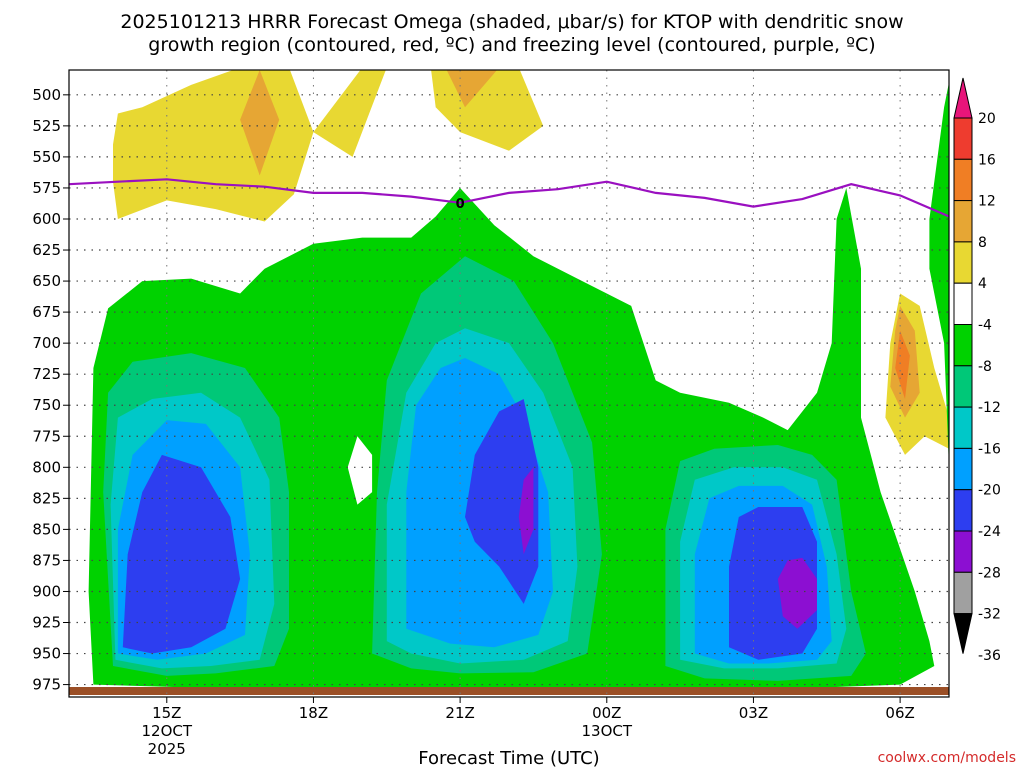 The image size is (1024, 772). I want to click on colorbar-band-c_m24_m20, so click(963, 510).